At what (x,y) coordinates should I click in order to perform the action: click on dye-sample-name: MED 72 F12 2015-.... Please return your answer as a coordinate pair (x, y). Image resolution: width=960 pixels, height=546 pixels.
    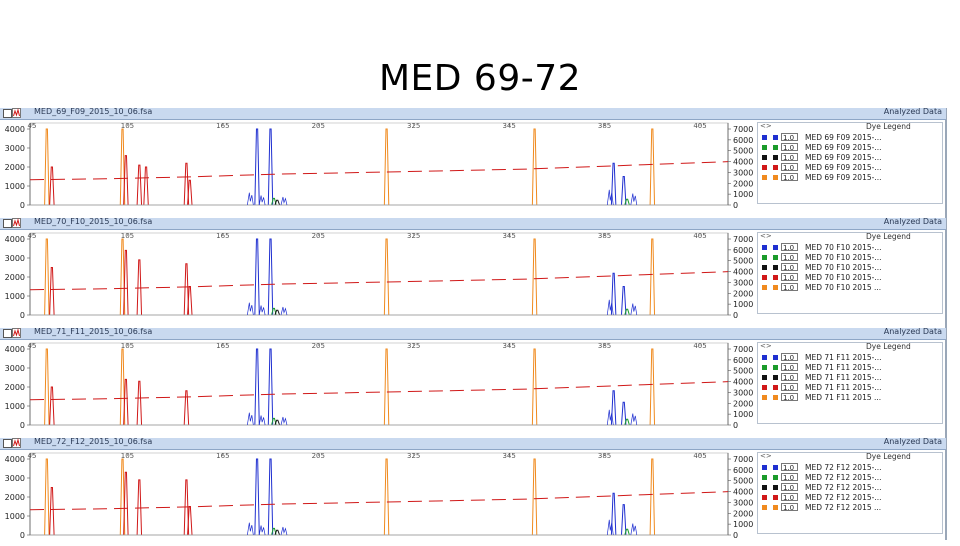
    Looking at the image, I should click on (843, 477).